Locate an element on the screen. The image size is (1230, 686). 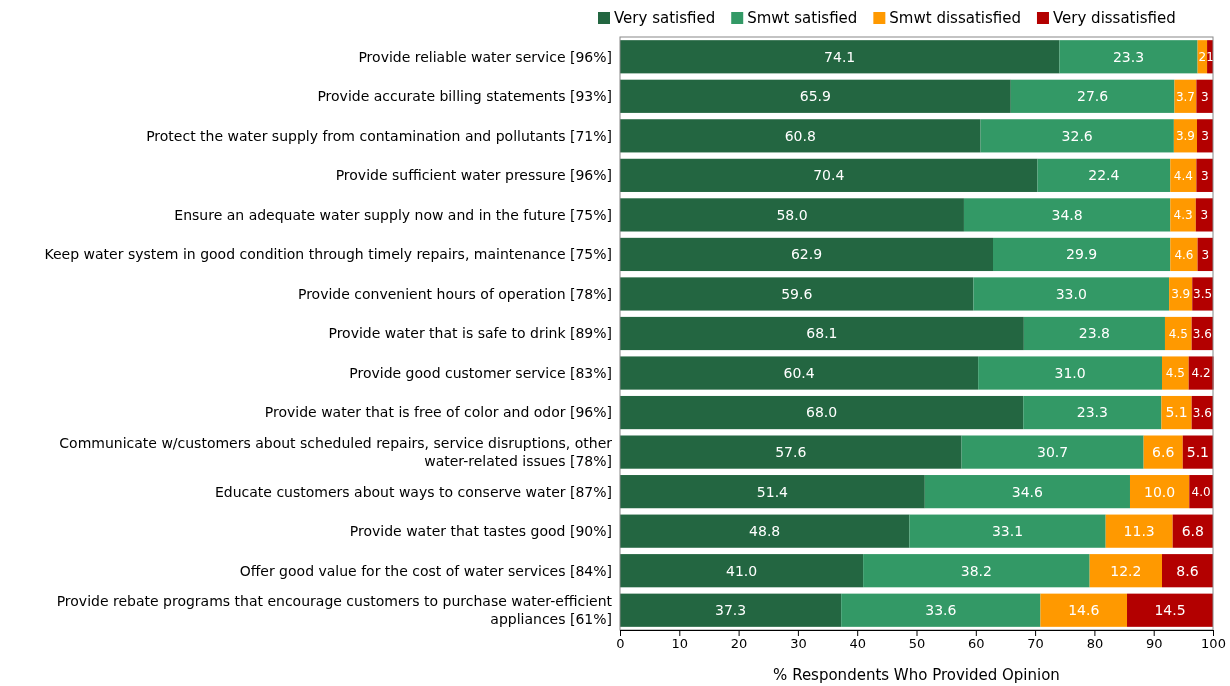
y-tick-label: Communicate w/customers about scheduled repairs, service disruptions, other water-related issues [78%] is located at coordinates (336, 452).